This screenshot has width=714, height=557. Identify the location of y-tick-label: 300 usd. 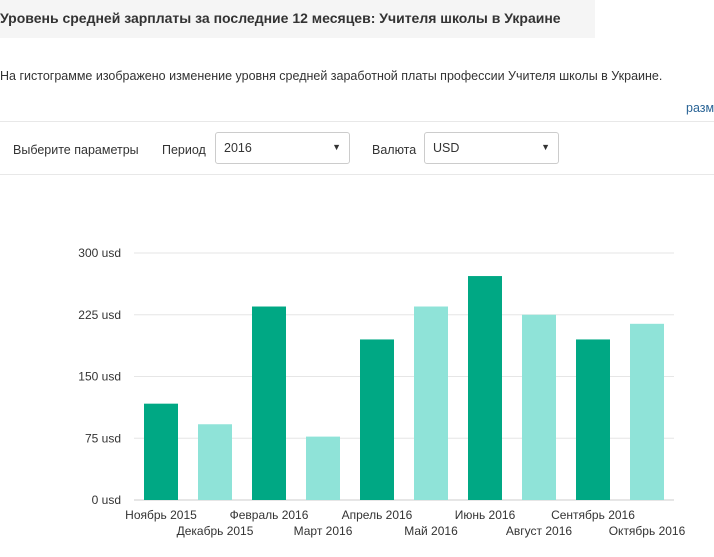
(99, 253).